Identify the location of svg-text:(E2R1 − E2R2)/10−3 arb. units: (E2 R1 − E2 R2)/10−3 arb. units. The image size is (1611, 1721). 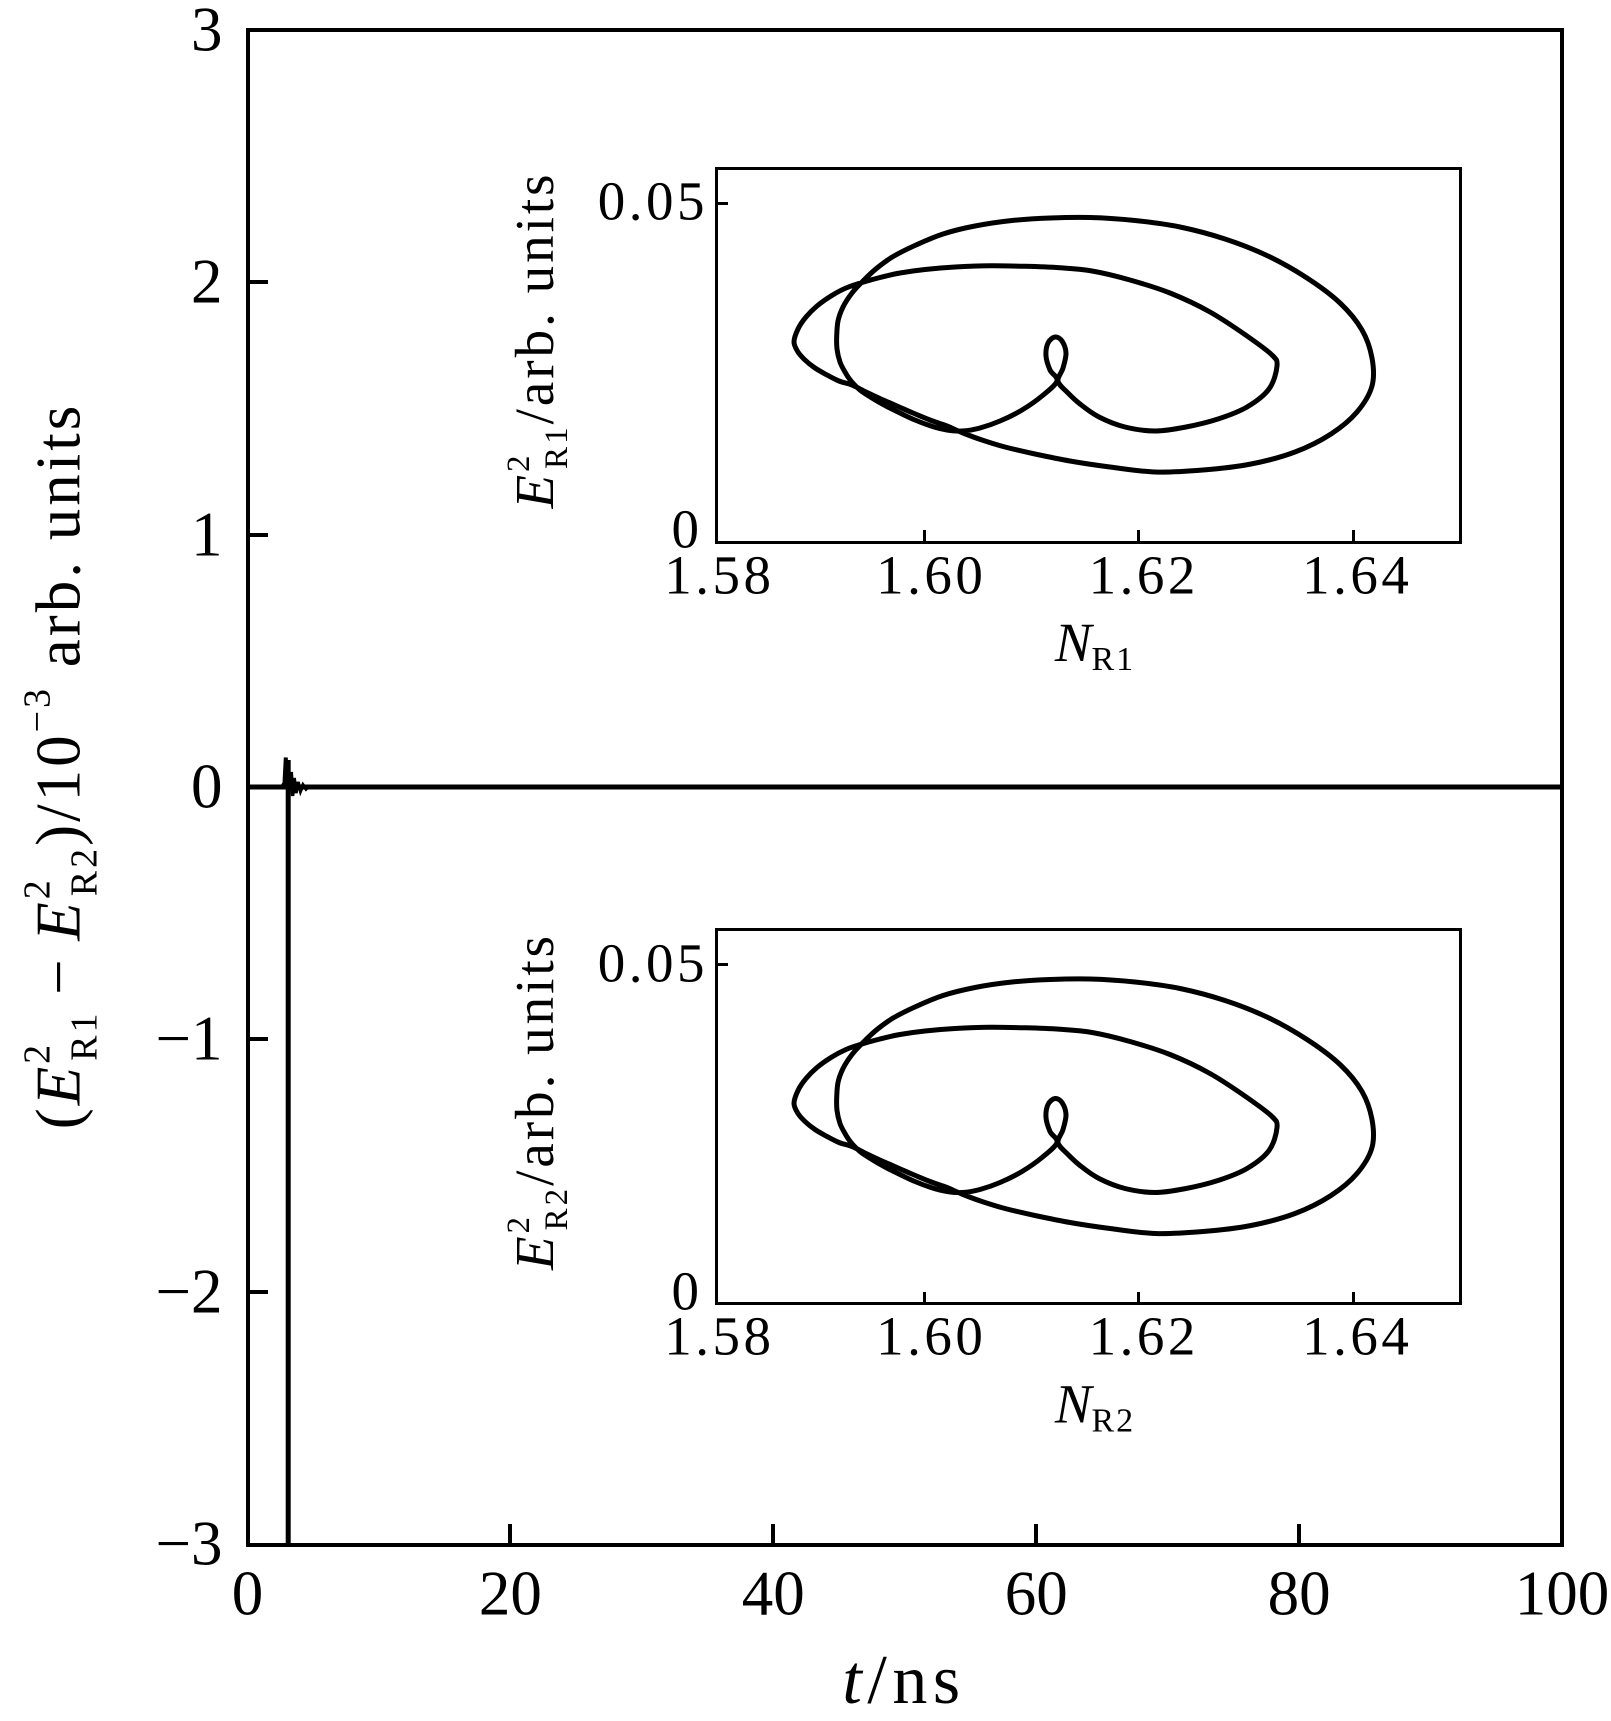
(61, 766).